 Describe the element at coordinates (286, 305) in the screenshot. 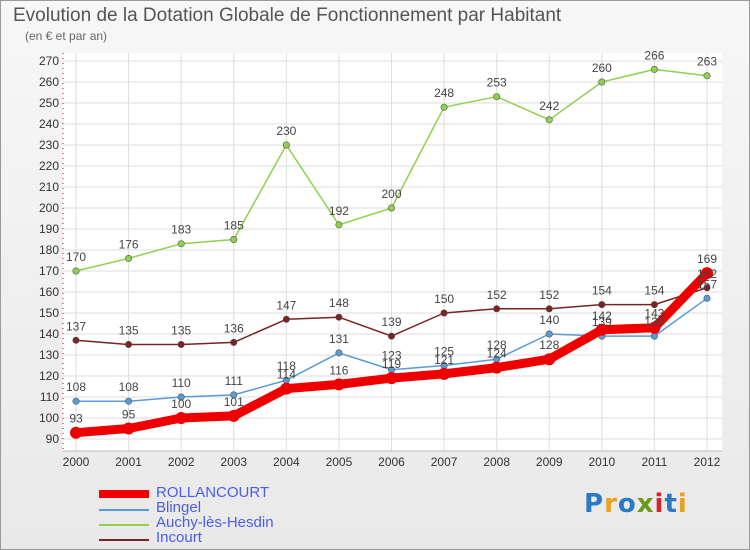

I see `data-label: 147` at that location.